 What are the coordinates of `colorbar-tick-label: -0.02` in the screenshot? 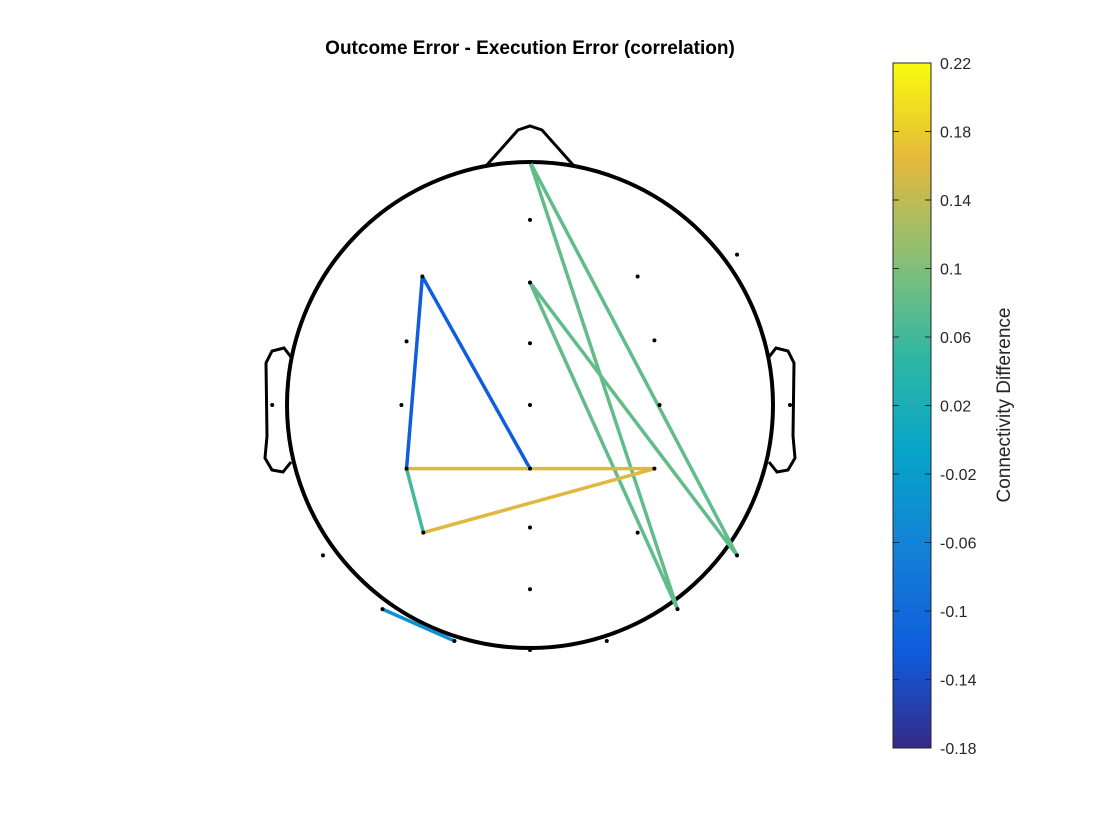 It's located at (958, 475).